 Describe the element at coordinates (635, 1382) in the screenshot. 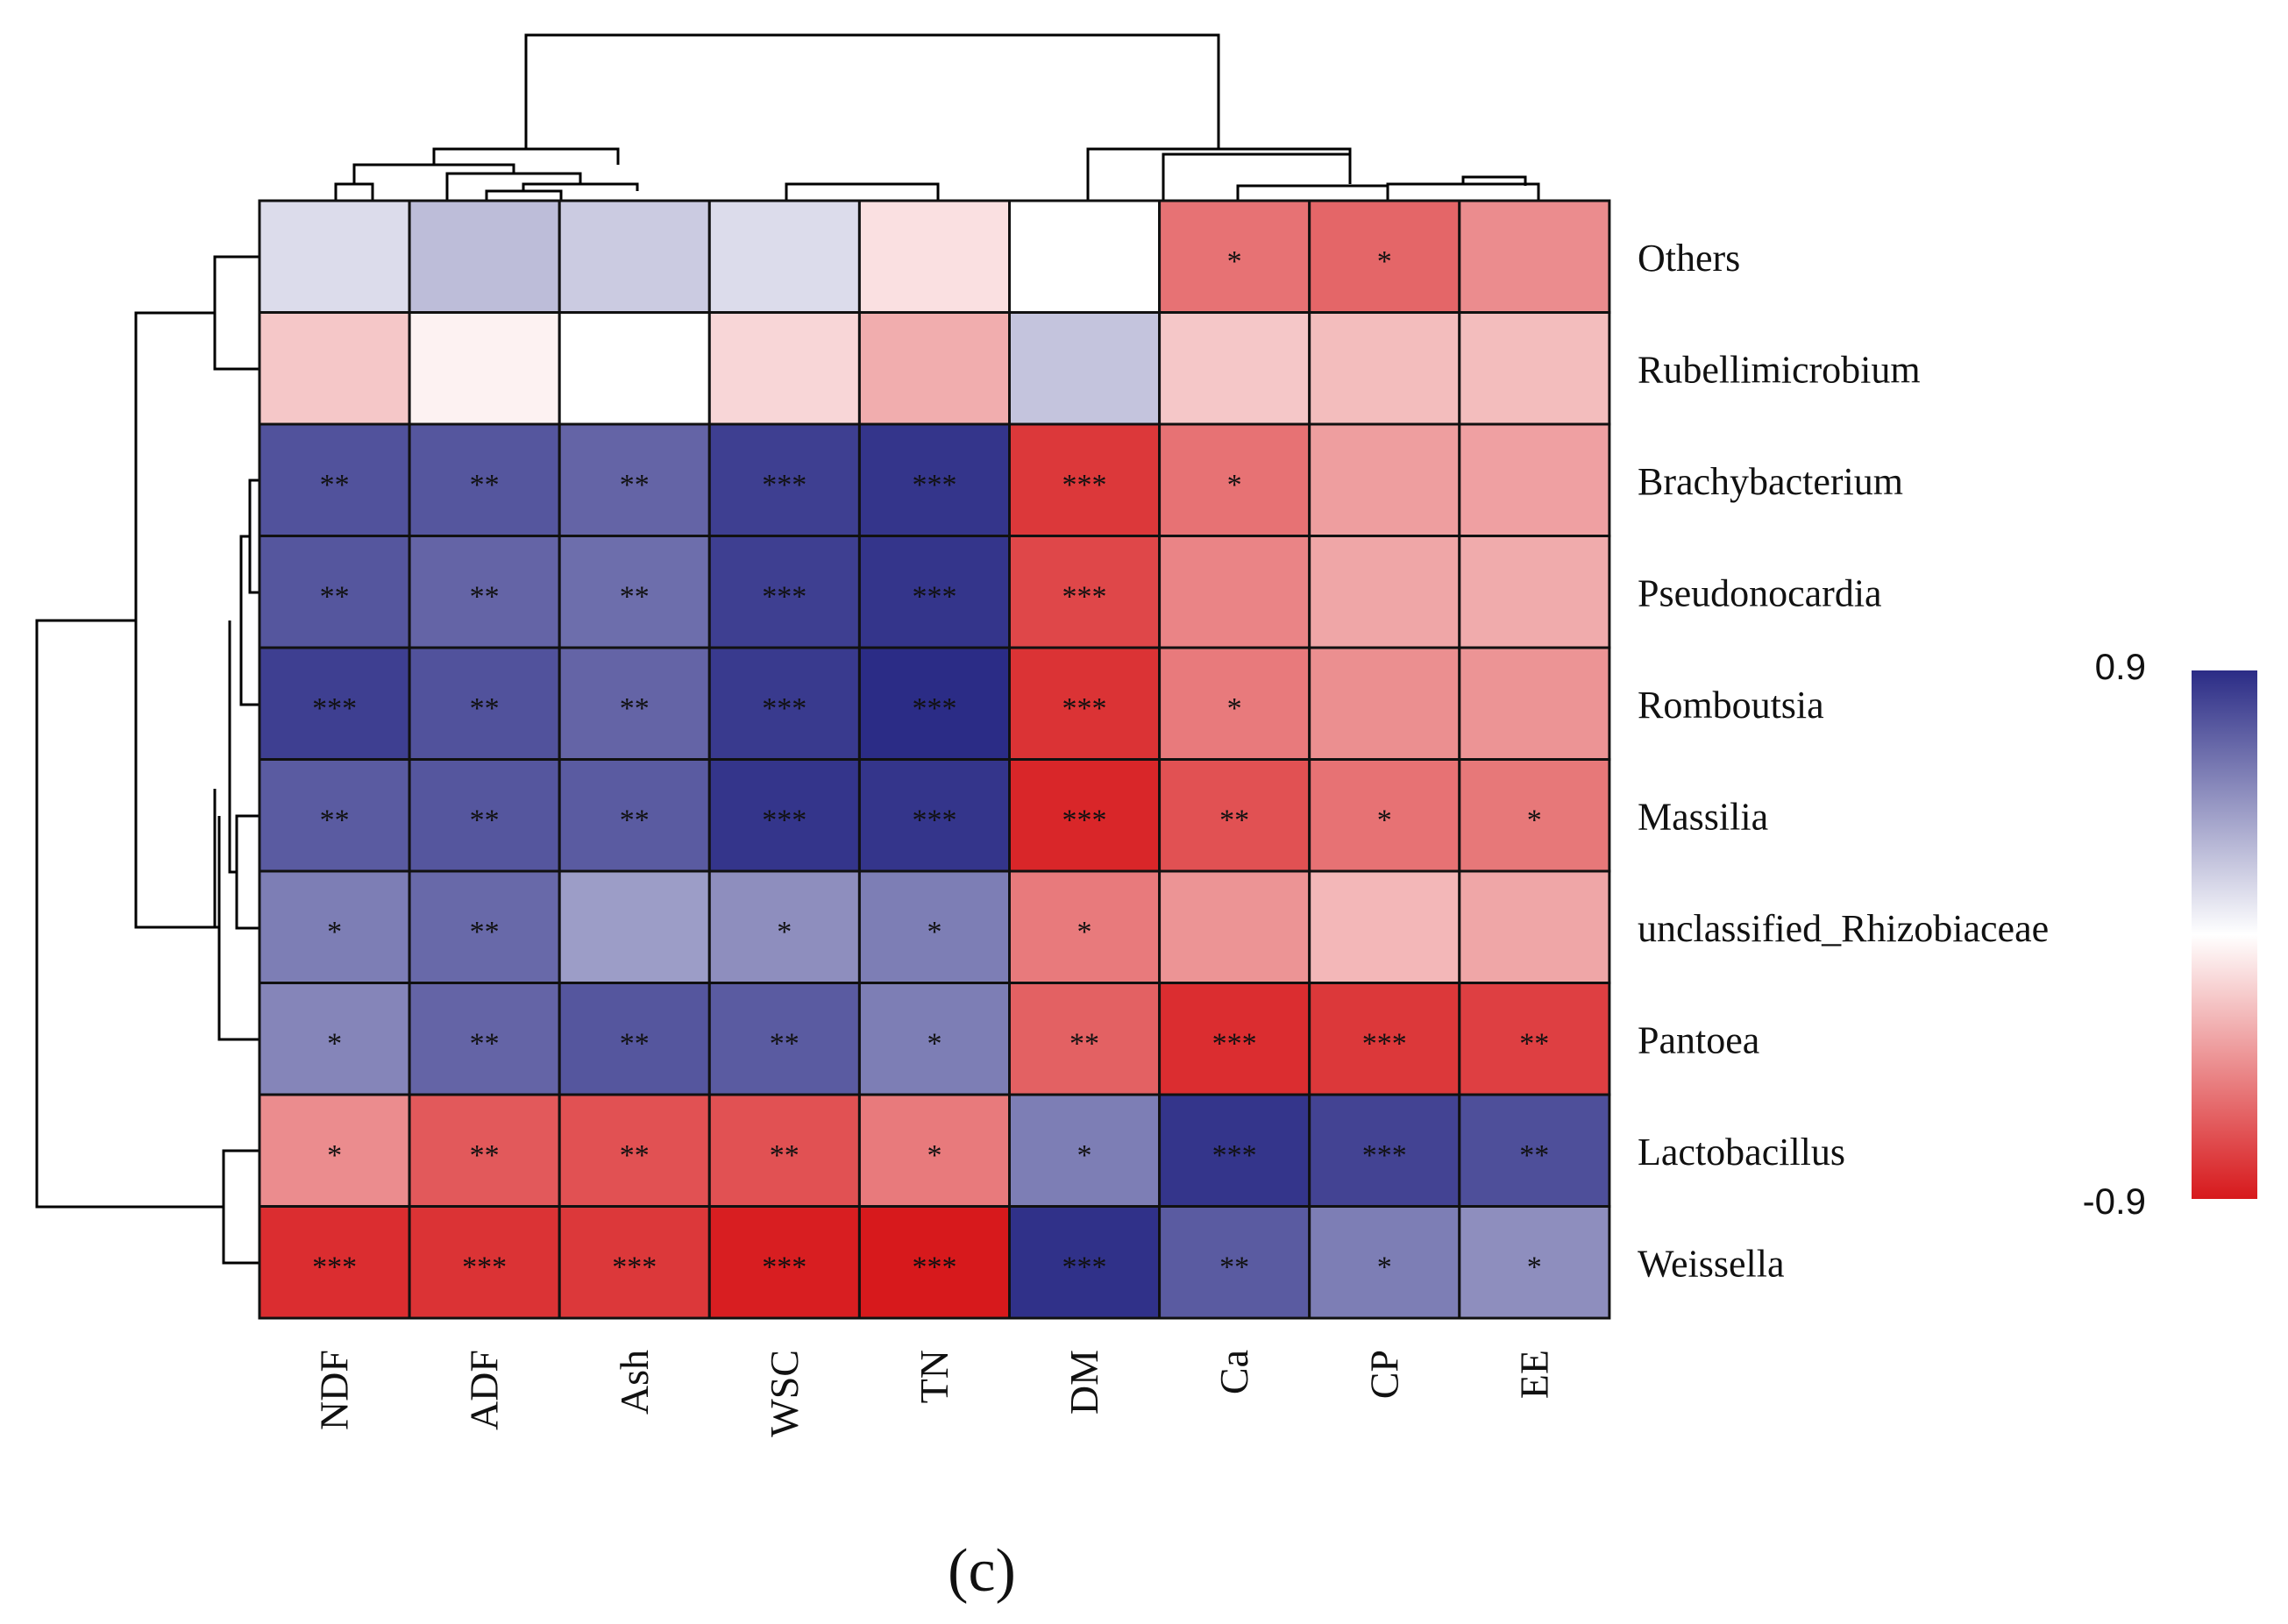

I see `column-label: Ash` at that location.